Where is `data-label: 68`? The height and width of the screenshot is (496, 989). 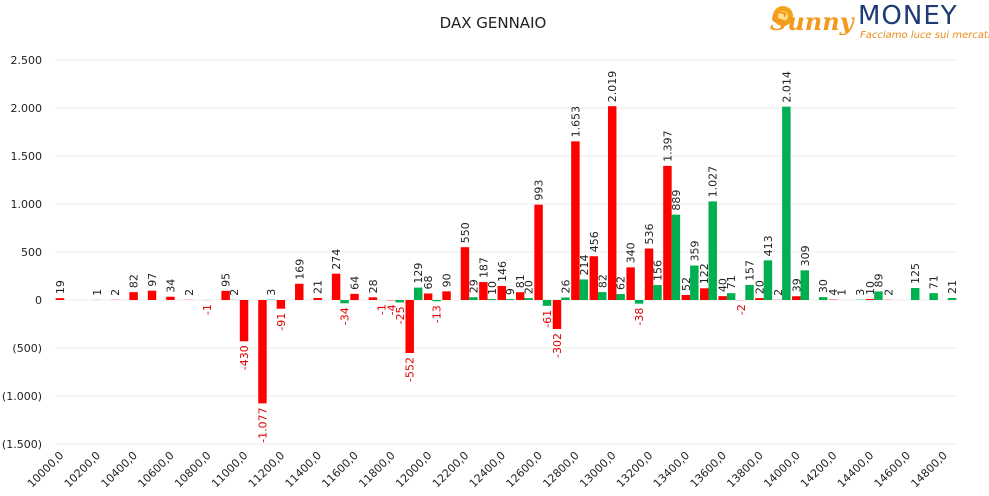 data-label: 68 is located at coordinates (428, 282).